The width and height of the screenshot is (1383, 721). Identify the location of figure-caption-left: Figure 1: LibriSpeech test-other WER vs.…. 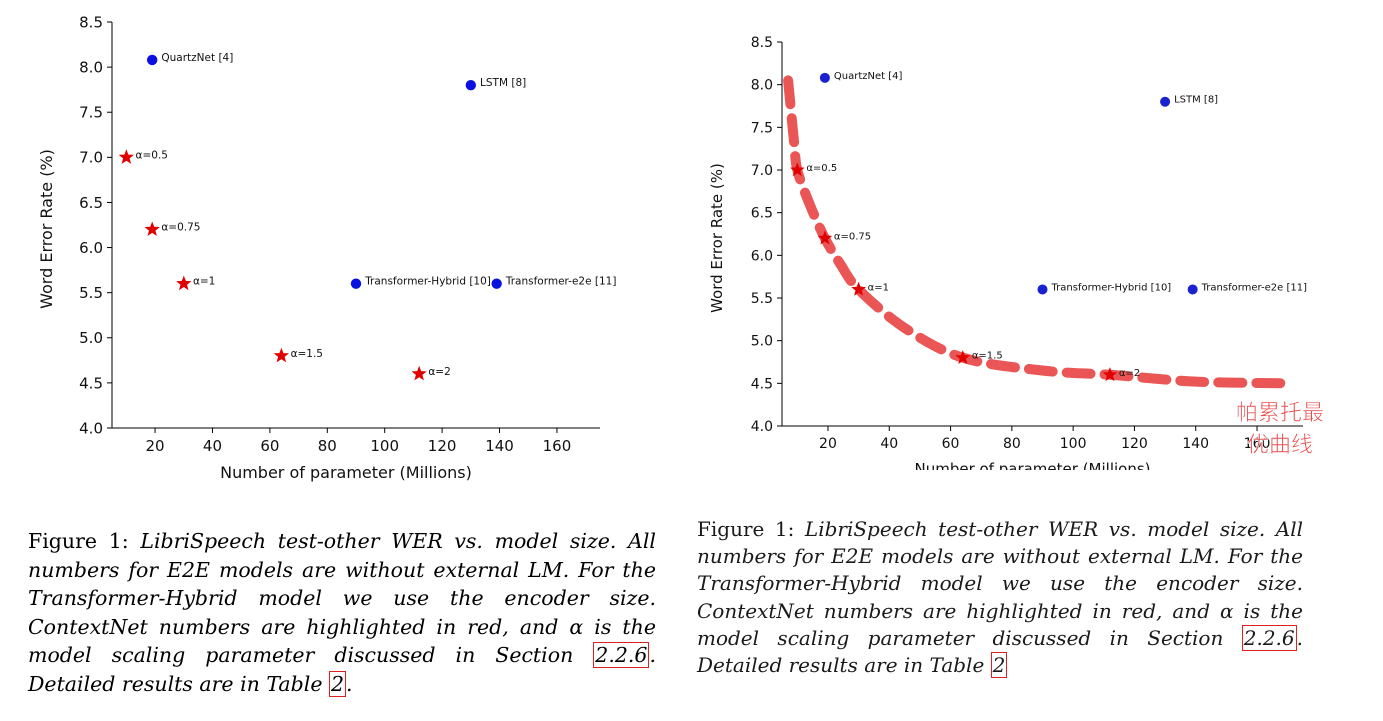
(342, 613).